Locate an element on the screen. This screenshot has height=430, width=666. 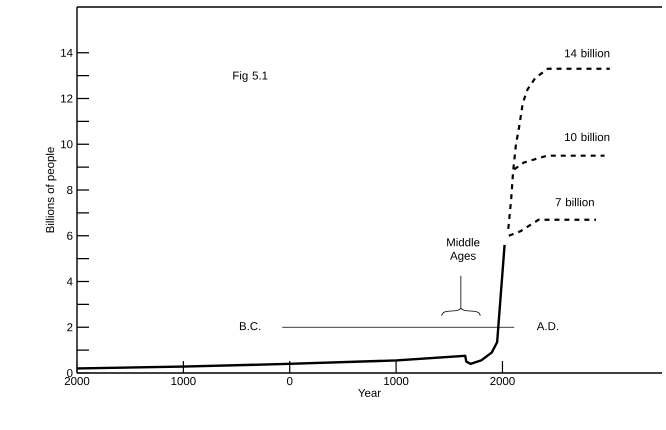
x-axis-title: Year is located at coordinates (369, 392).